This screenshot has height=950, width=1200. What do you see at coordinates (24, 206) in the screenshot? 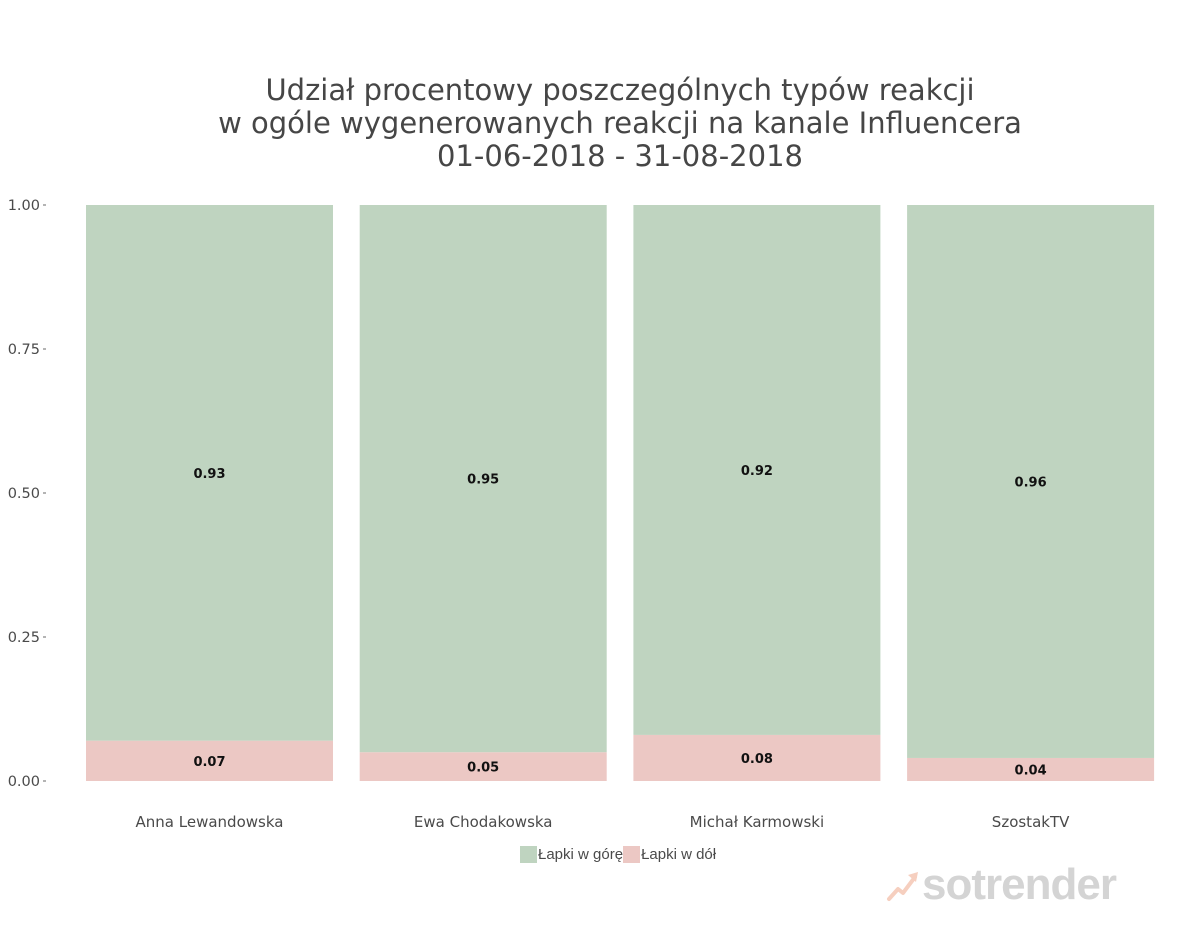
I see `y-tick-label: 1.00` at bounding box center [24, 206].